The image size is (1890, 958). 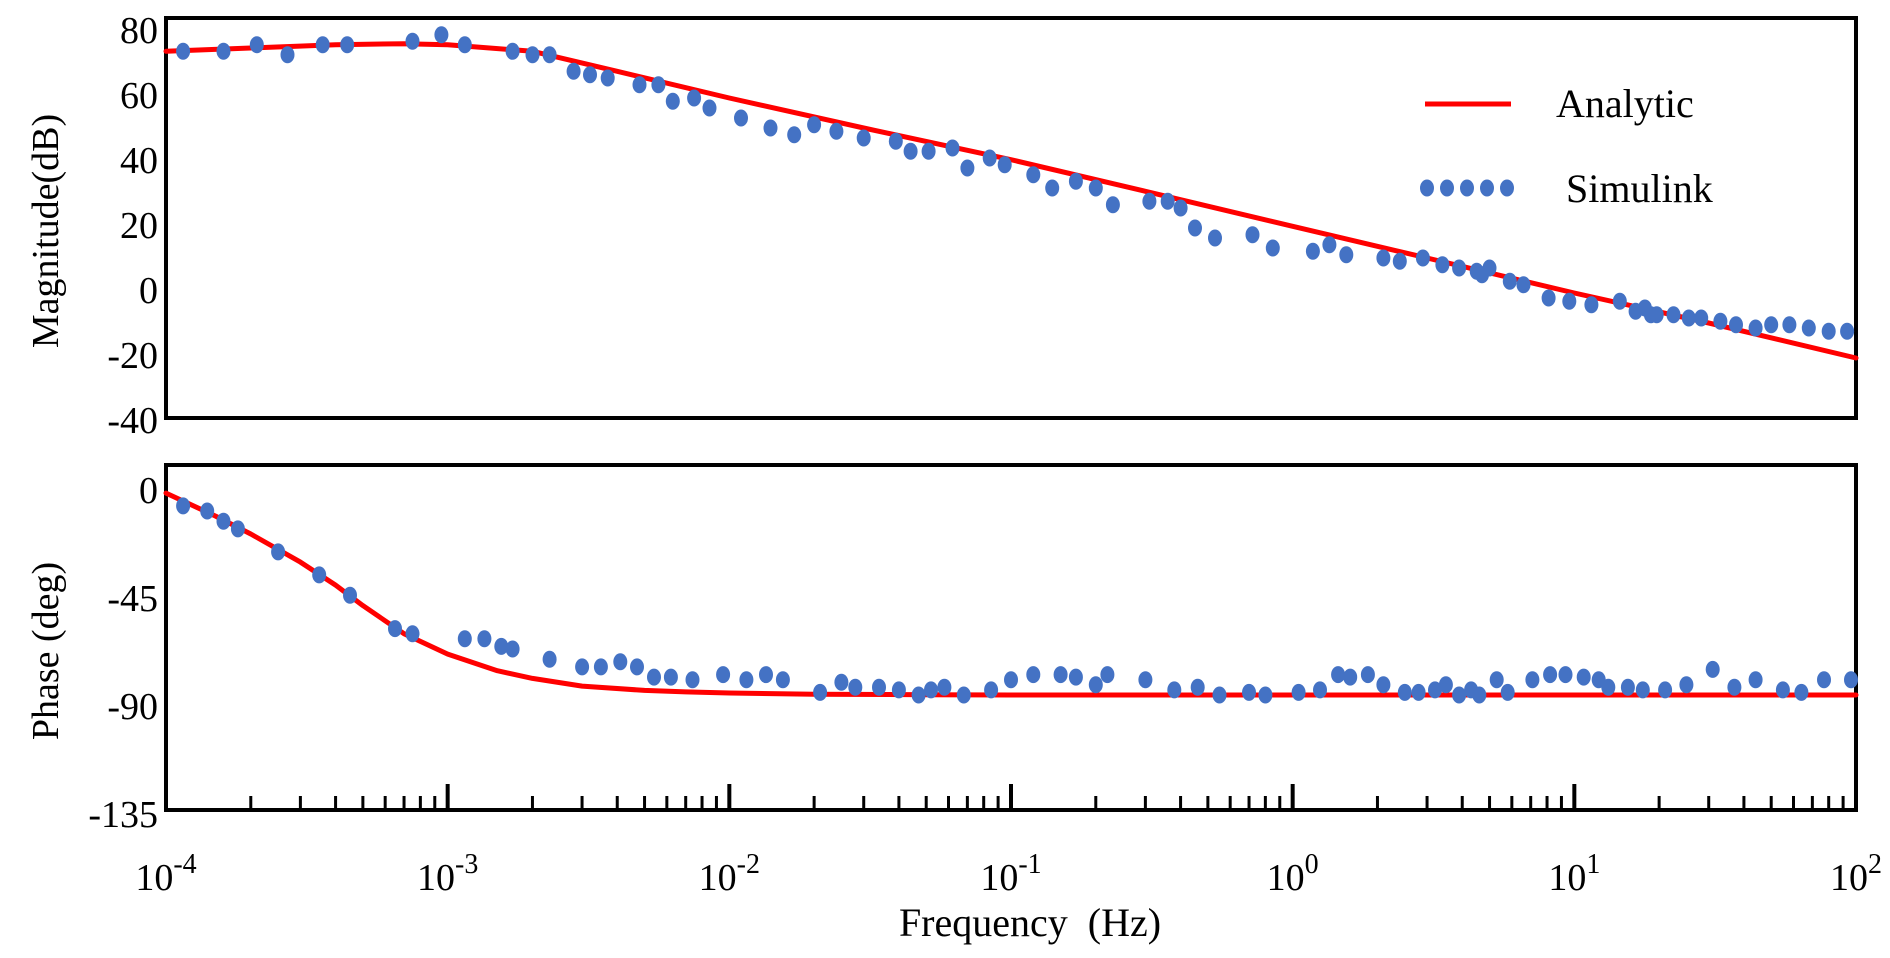 I want to click on legend-simulink-swatch, so click(x=1467, y=188).